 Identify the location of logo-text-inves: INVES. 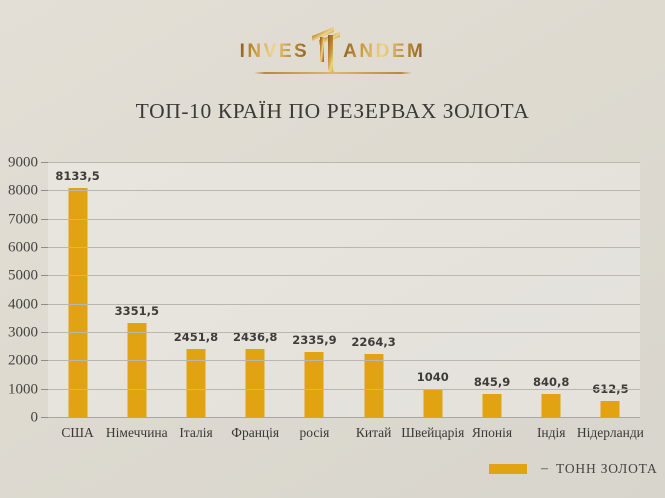
(274, 51).